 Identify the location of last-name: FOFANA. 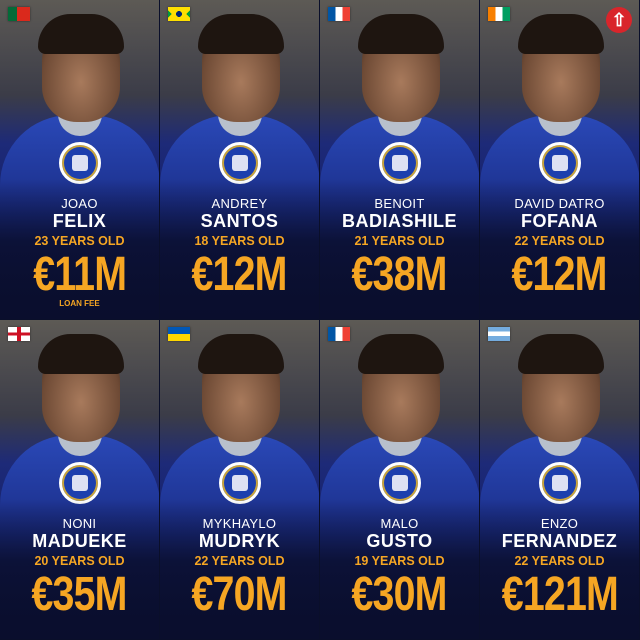
(559, 221).